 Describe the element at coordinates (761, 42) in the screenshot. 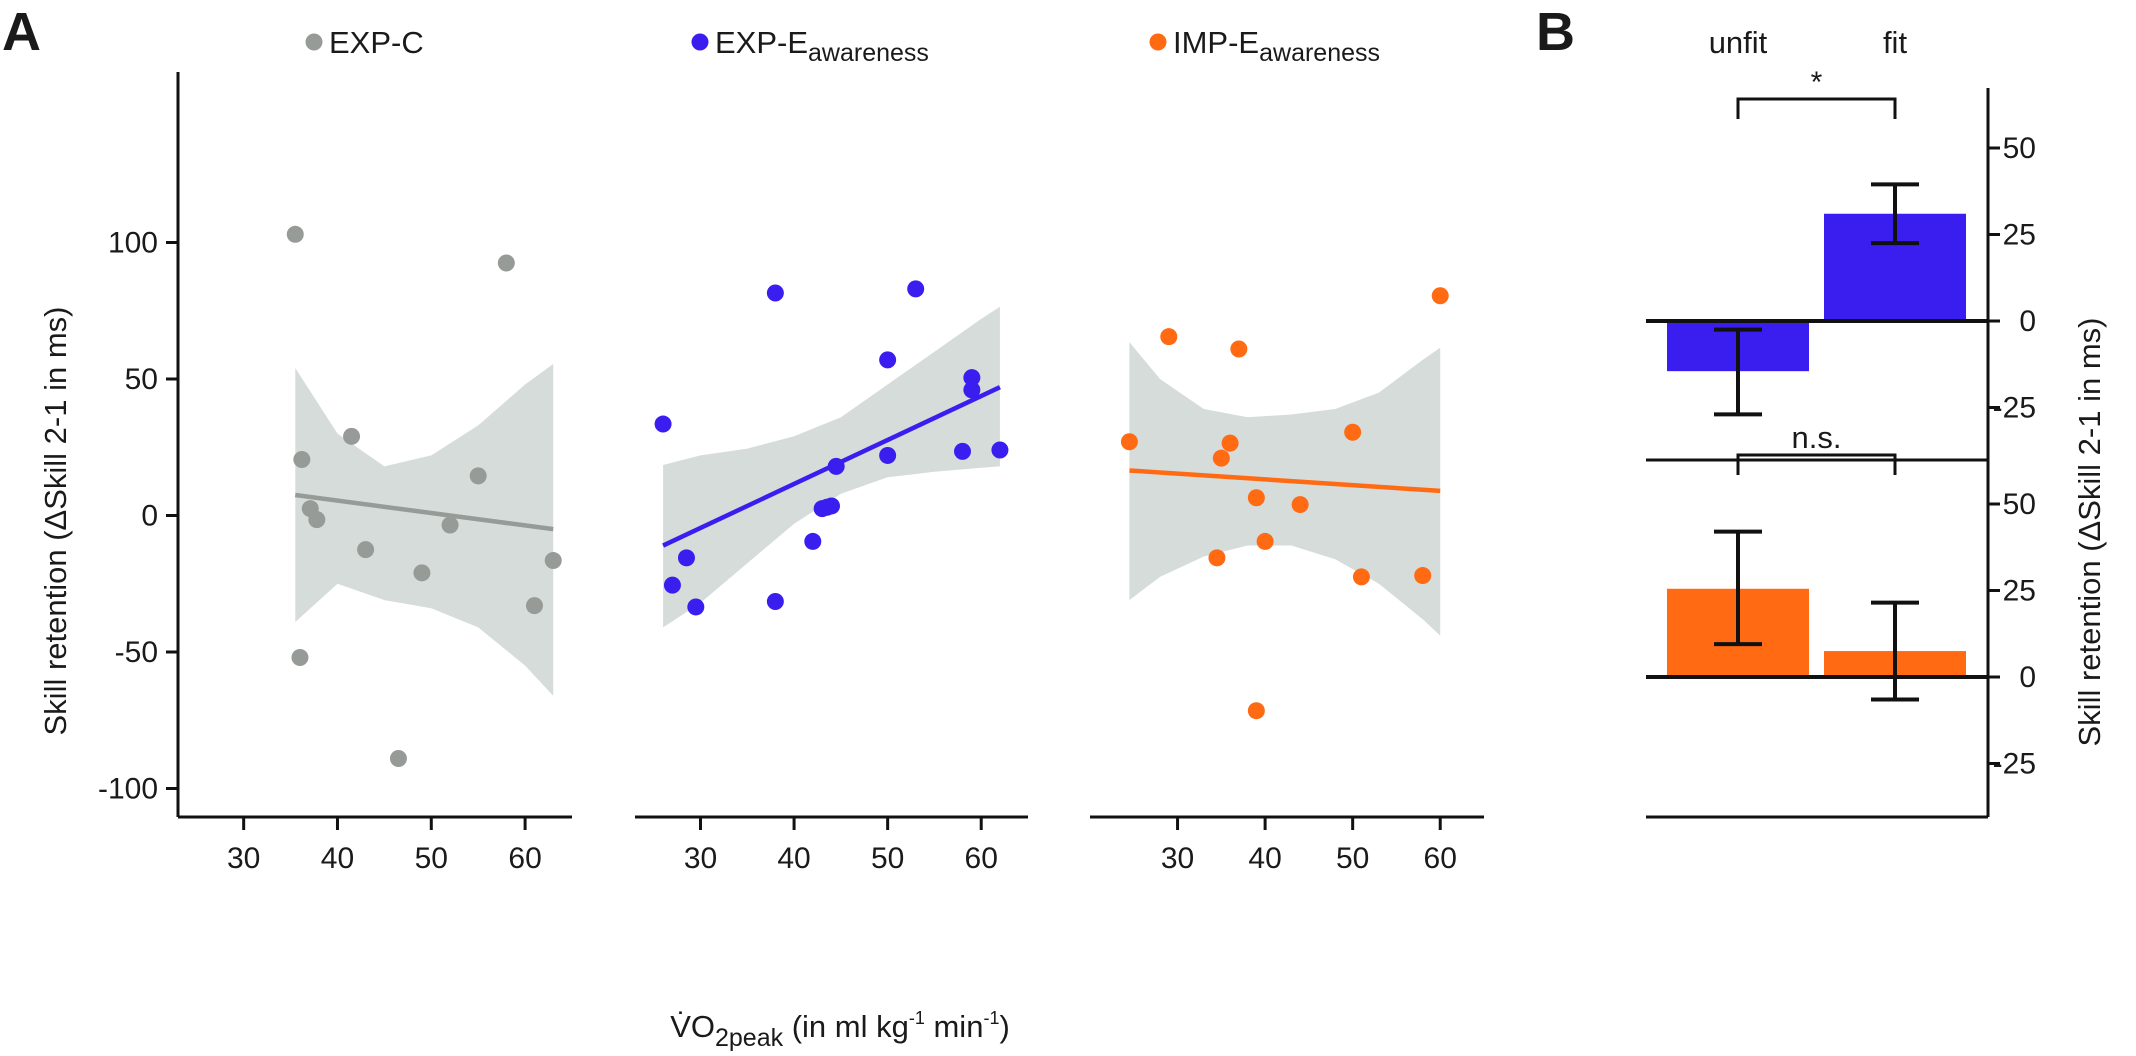

I see `legend-label-main: EXP-E` at that location.